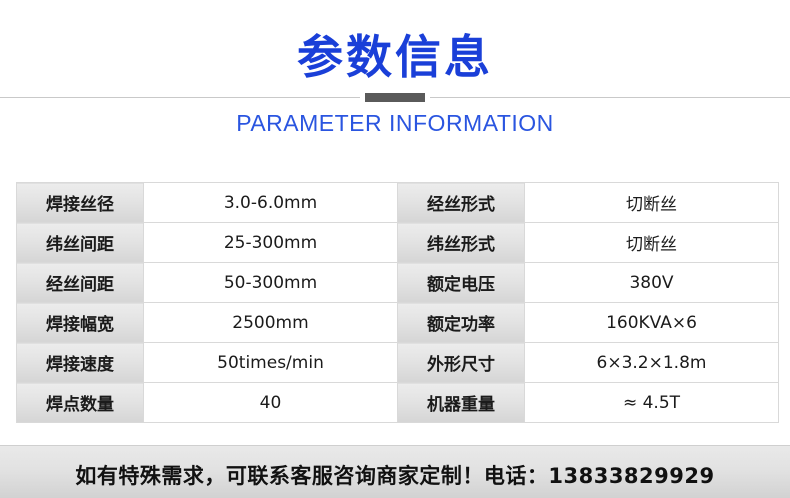 Image resolution: width=790 pixels, height=498 pixels. Describe the element at coordinates (461, 202) in the screenshot. I see `param-label: 经丝形式` at that location.